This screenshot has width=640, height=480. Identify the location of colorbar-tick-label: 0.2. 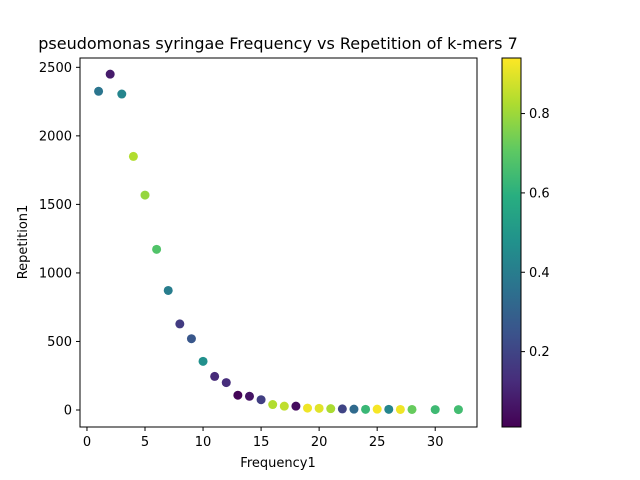
(539, 352).